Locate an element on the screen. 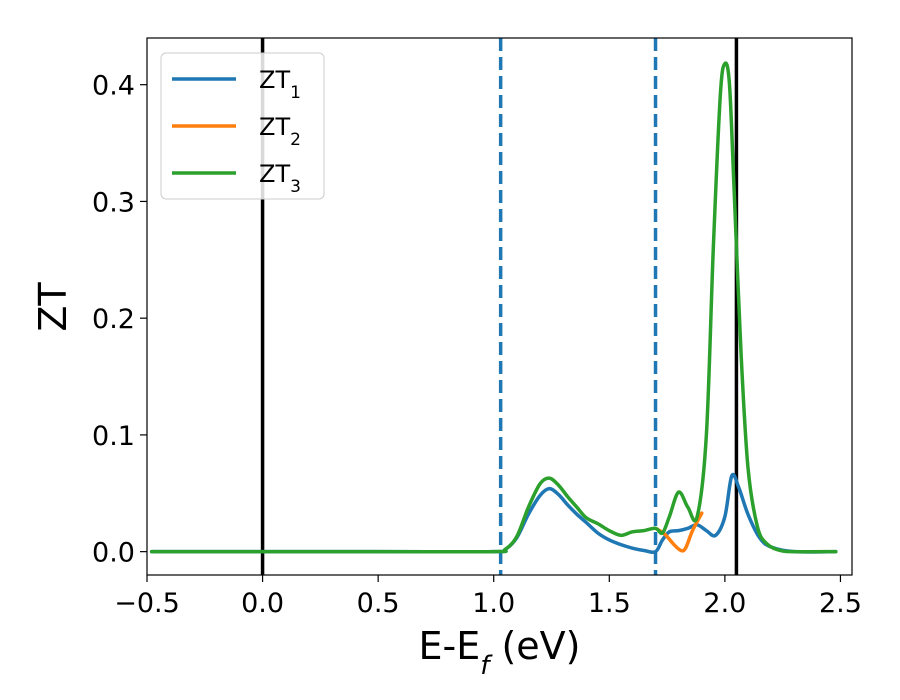 The height and width of the screenshot is (700, 900). y-tick-label: 0.2 is located at coordinates (113, 319).